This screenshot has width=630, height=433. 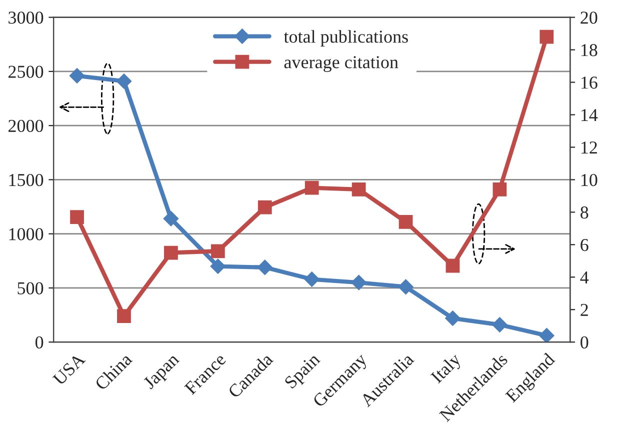 What do you see at coordinates (589, 180) in the screenshot?
I see `y2-tick-label: 10` at bounding box center [589, 180].